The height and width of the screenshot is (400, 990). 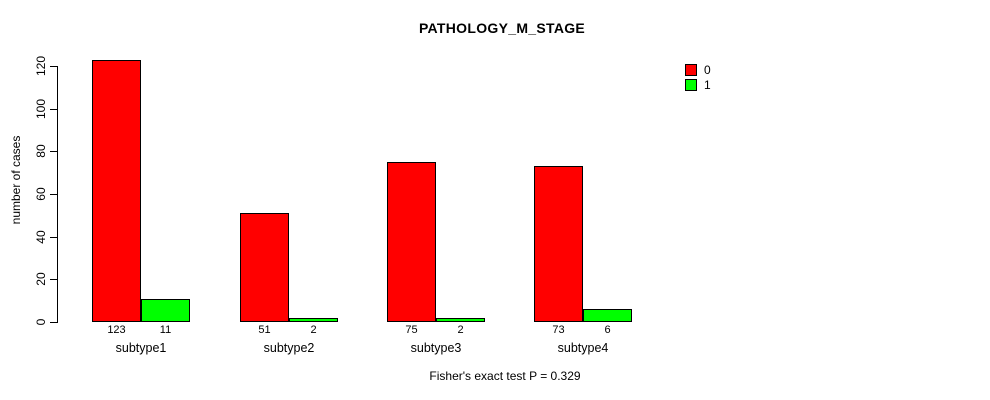 What do you see at coordinates (707, 84) in the screenshot?
I see `legend-label: 1` at bounding box center [707, 84].